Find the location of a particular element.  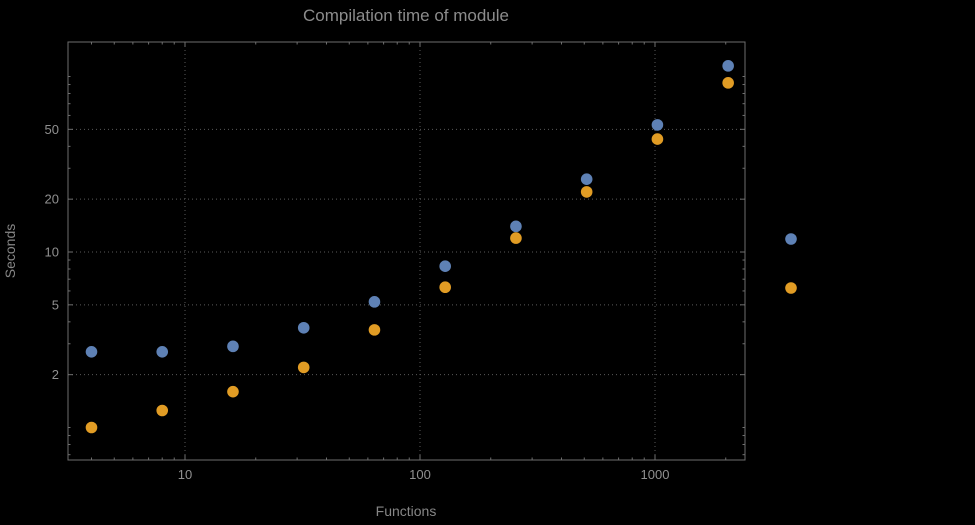

legend-markers is located at coordinates (791, 263).